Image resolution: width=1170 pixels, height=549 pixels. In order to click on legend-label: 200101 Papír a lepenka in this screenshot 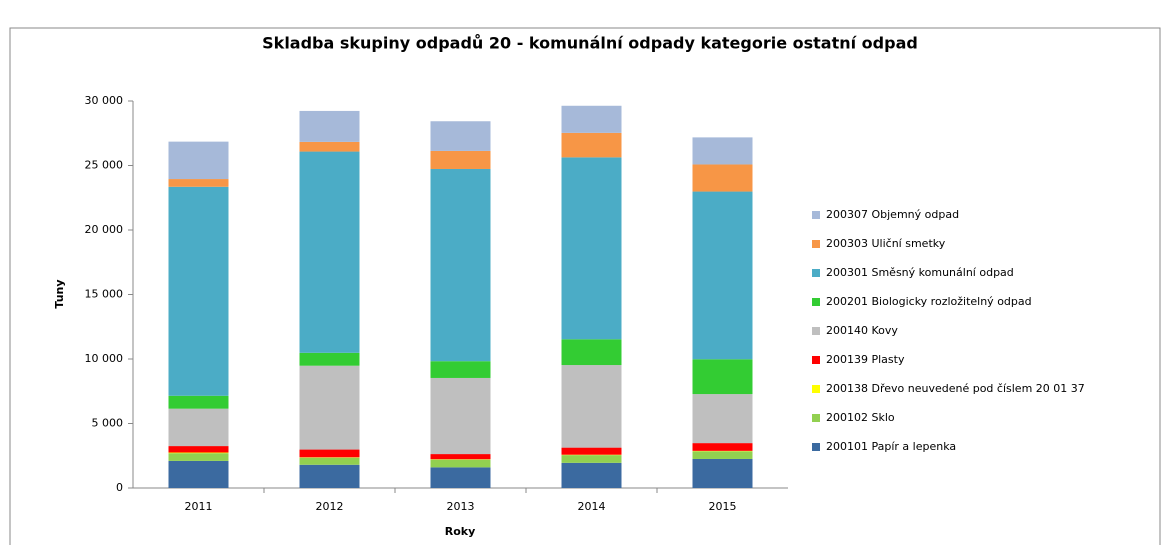, I will do `click(891, 446)`.